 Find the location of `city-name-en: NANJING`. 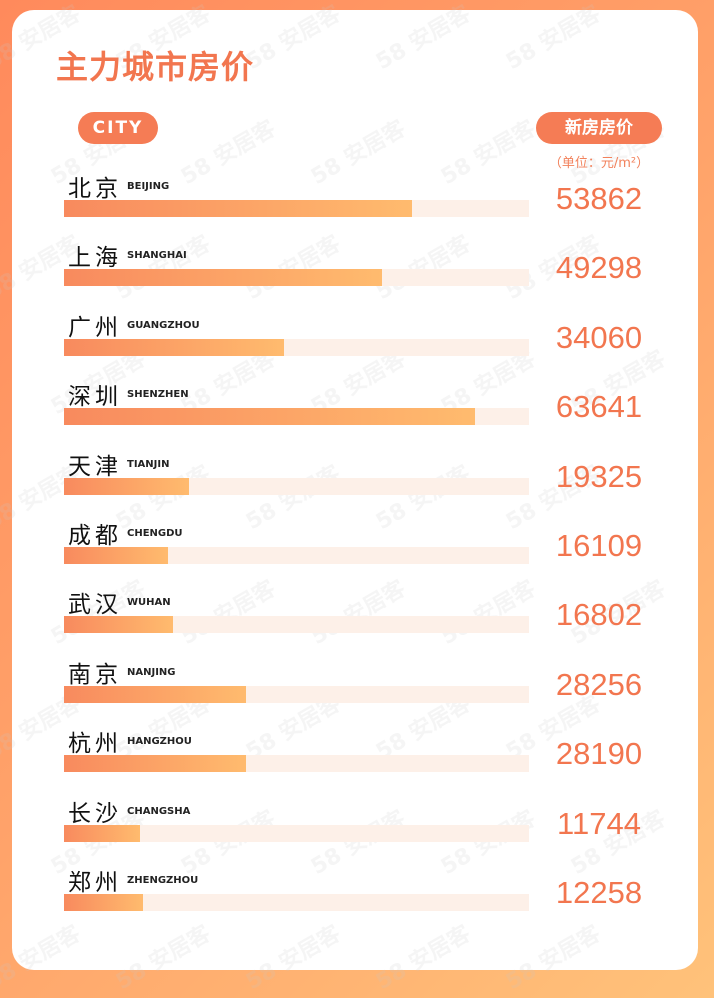

city-name-en: NANJING is located at coordinates (151, 672).